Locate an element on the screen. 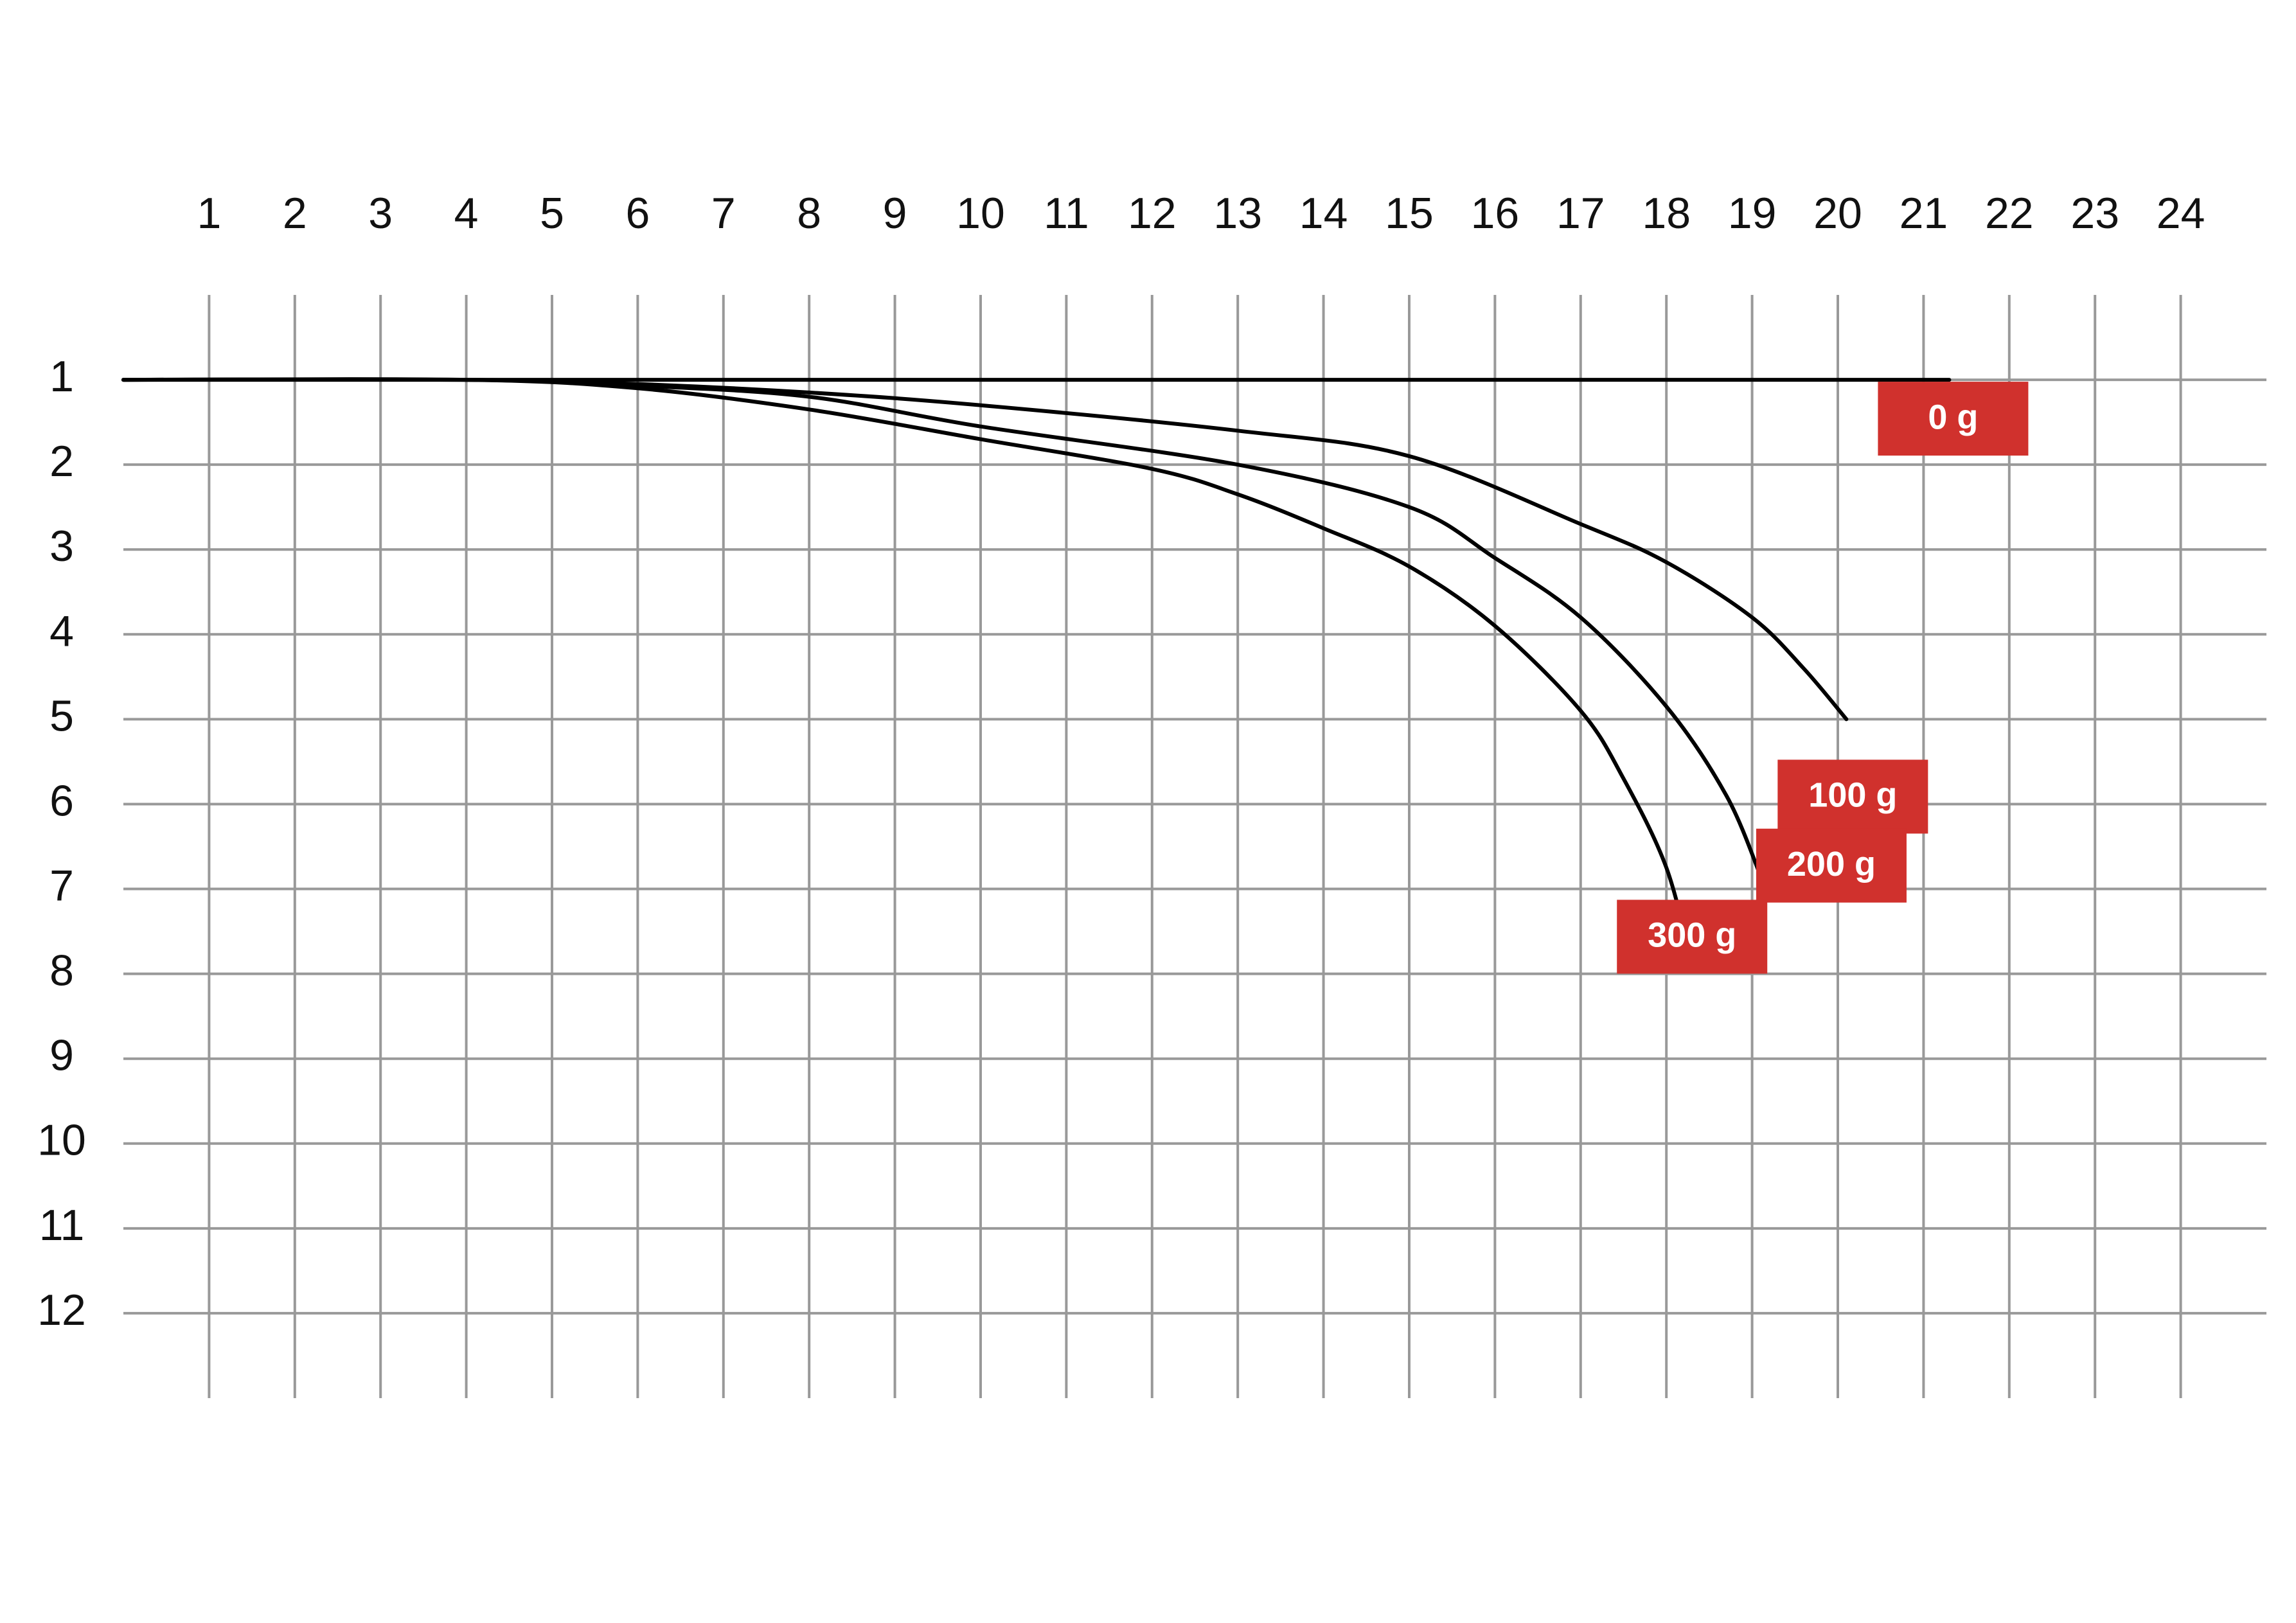 The image size is (2296, 1623). x-tick-label: 11 is located at coordinates (1066, 213).